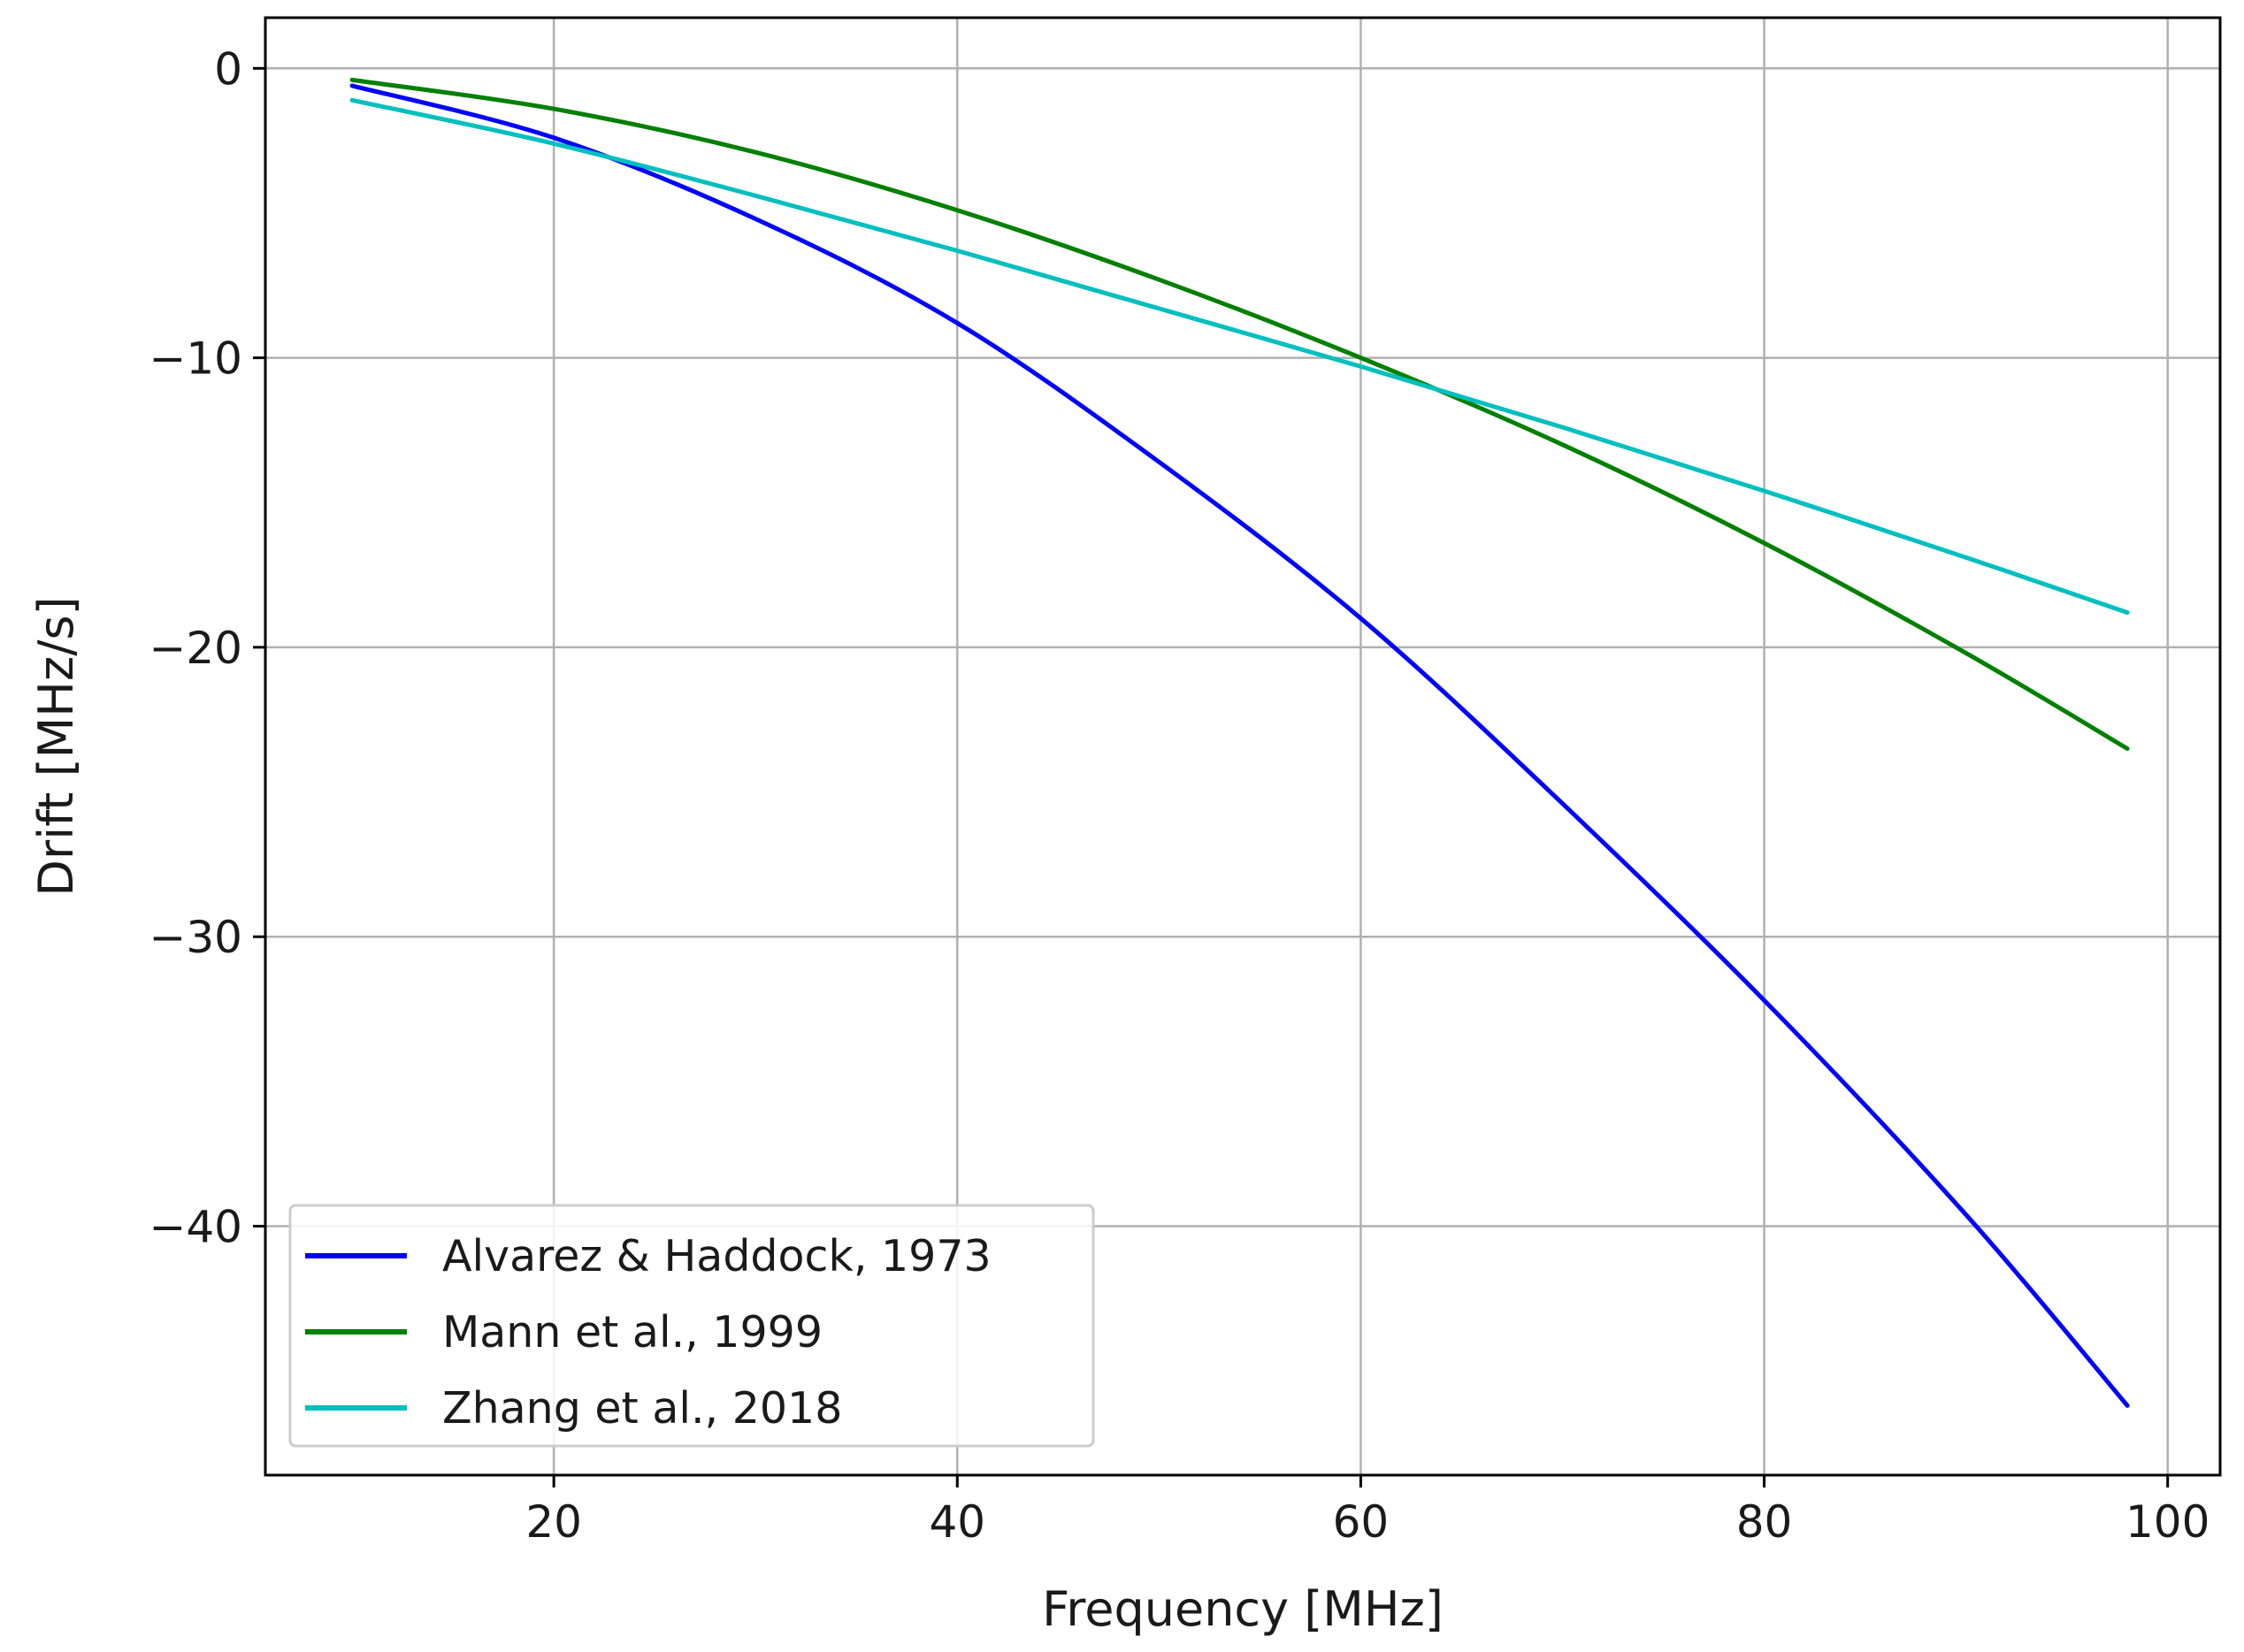  Describe the element at coordinates (1362, 1522) in the screenshot. I see `x-tick-label: 60` at that location.